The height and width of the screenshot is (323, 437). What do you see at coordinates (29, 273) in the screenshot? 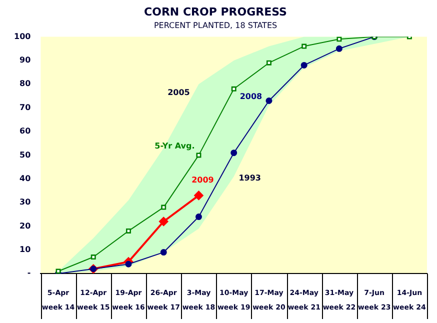
I see `y-tick-label: -` at bounding box center [29, 273].